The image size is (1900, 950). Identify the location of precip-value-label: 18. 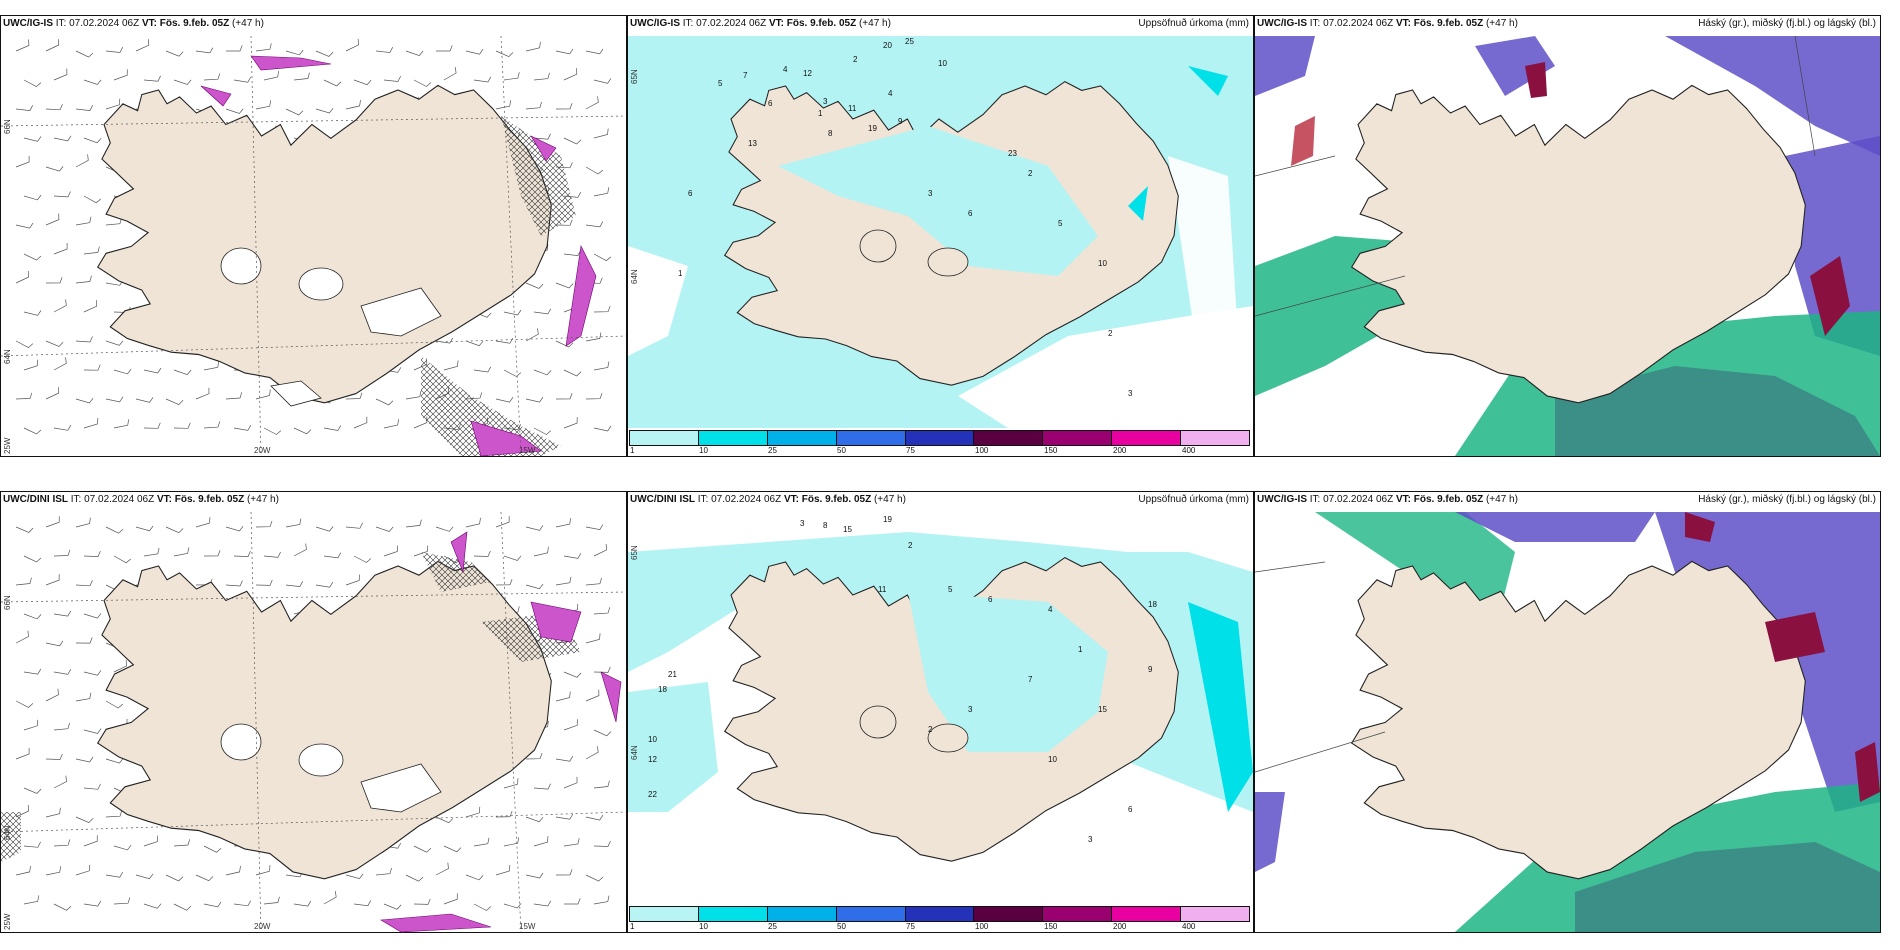
(662, 689).